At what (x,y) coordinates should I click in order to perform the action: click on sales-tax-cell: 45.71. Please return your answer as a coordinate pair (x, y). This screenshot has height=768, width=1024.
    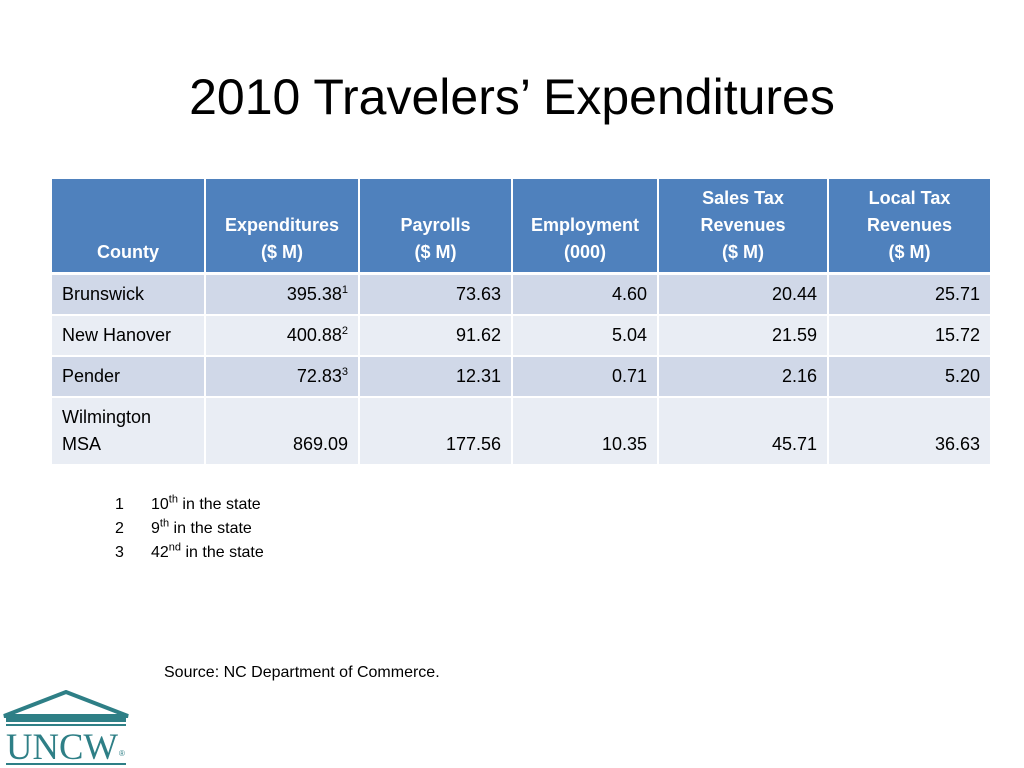
    Looking at the image, I should click on (743, 431).